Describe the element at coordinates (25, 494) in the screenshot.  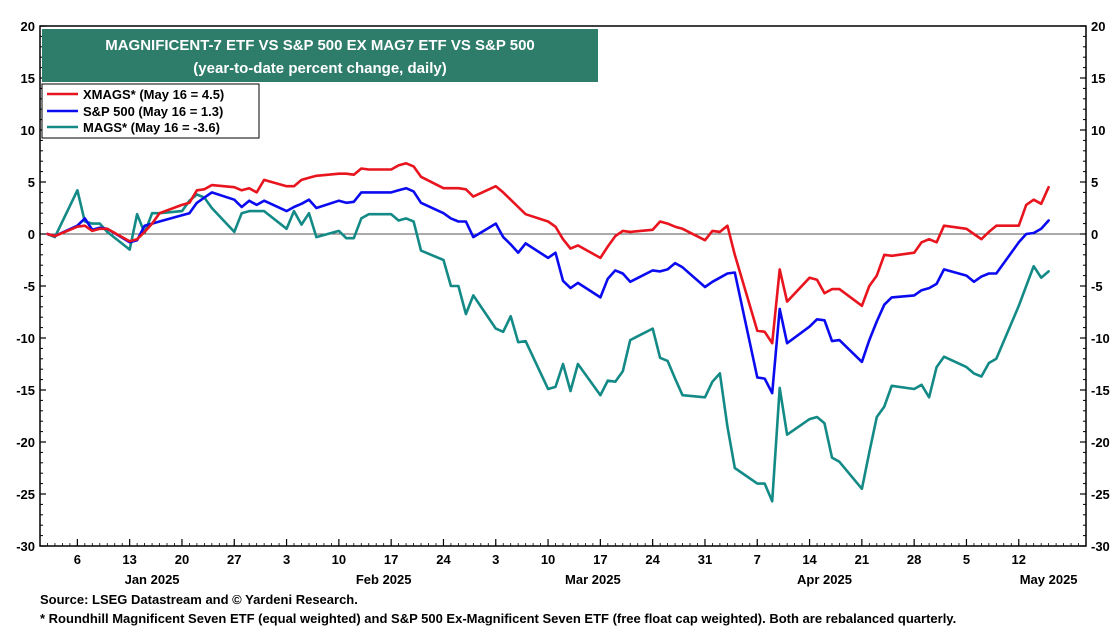
I see `y-tick-label-left: -25` at that location.